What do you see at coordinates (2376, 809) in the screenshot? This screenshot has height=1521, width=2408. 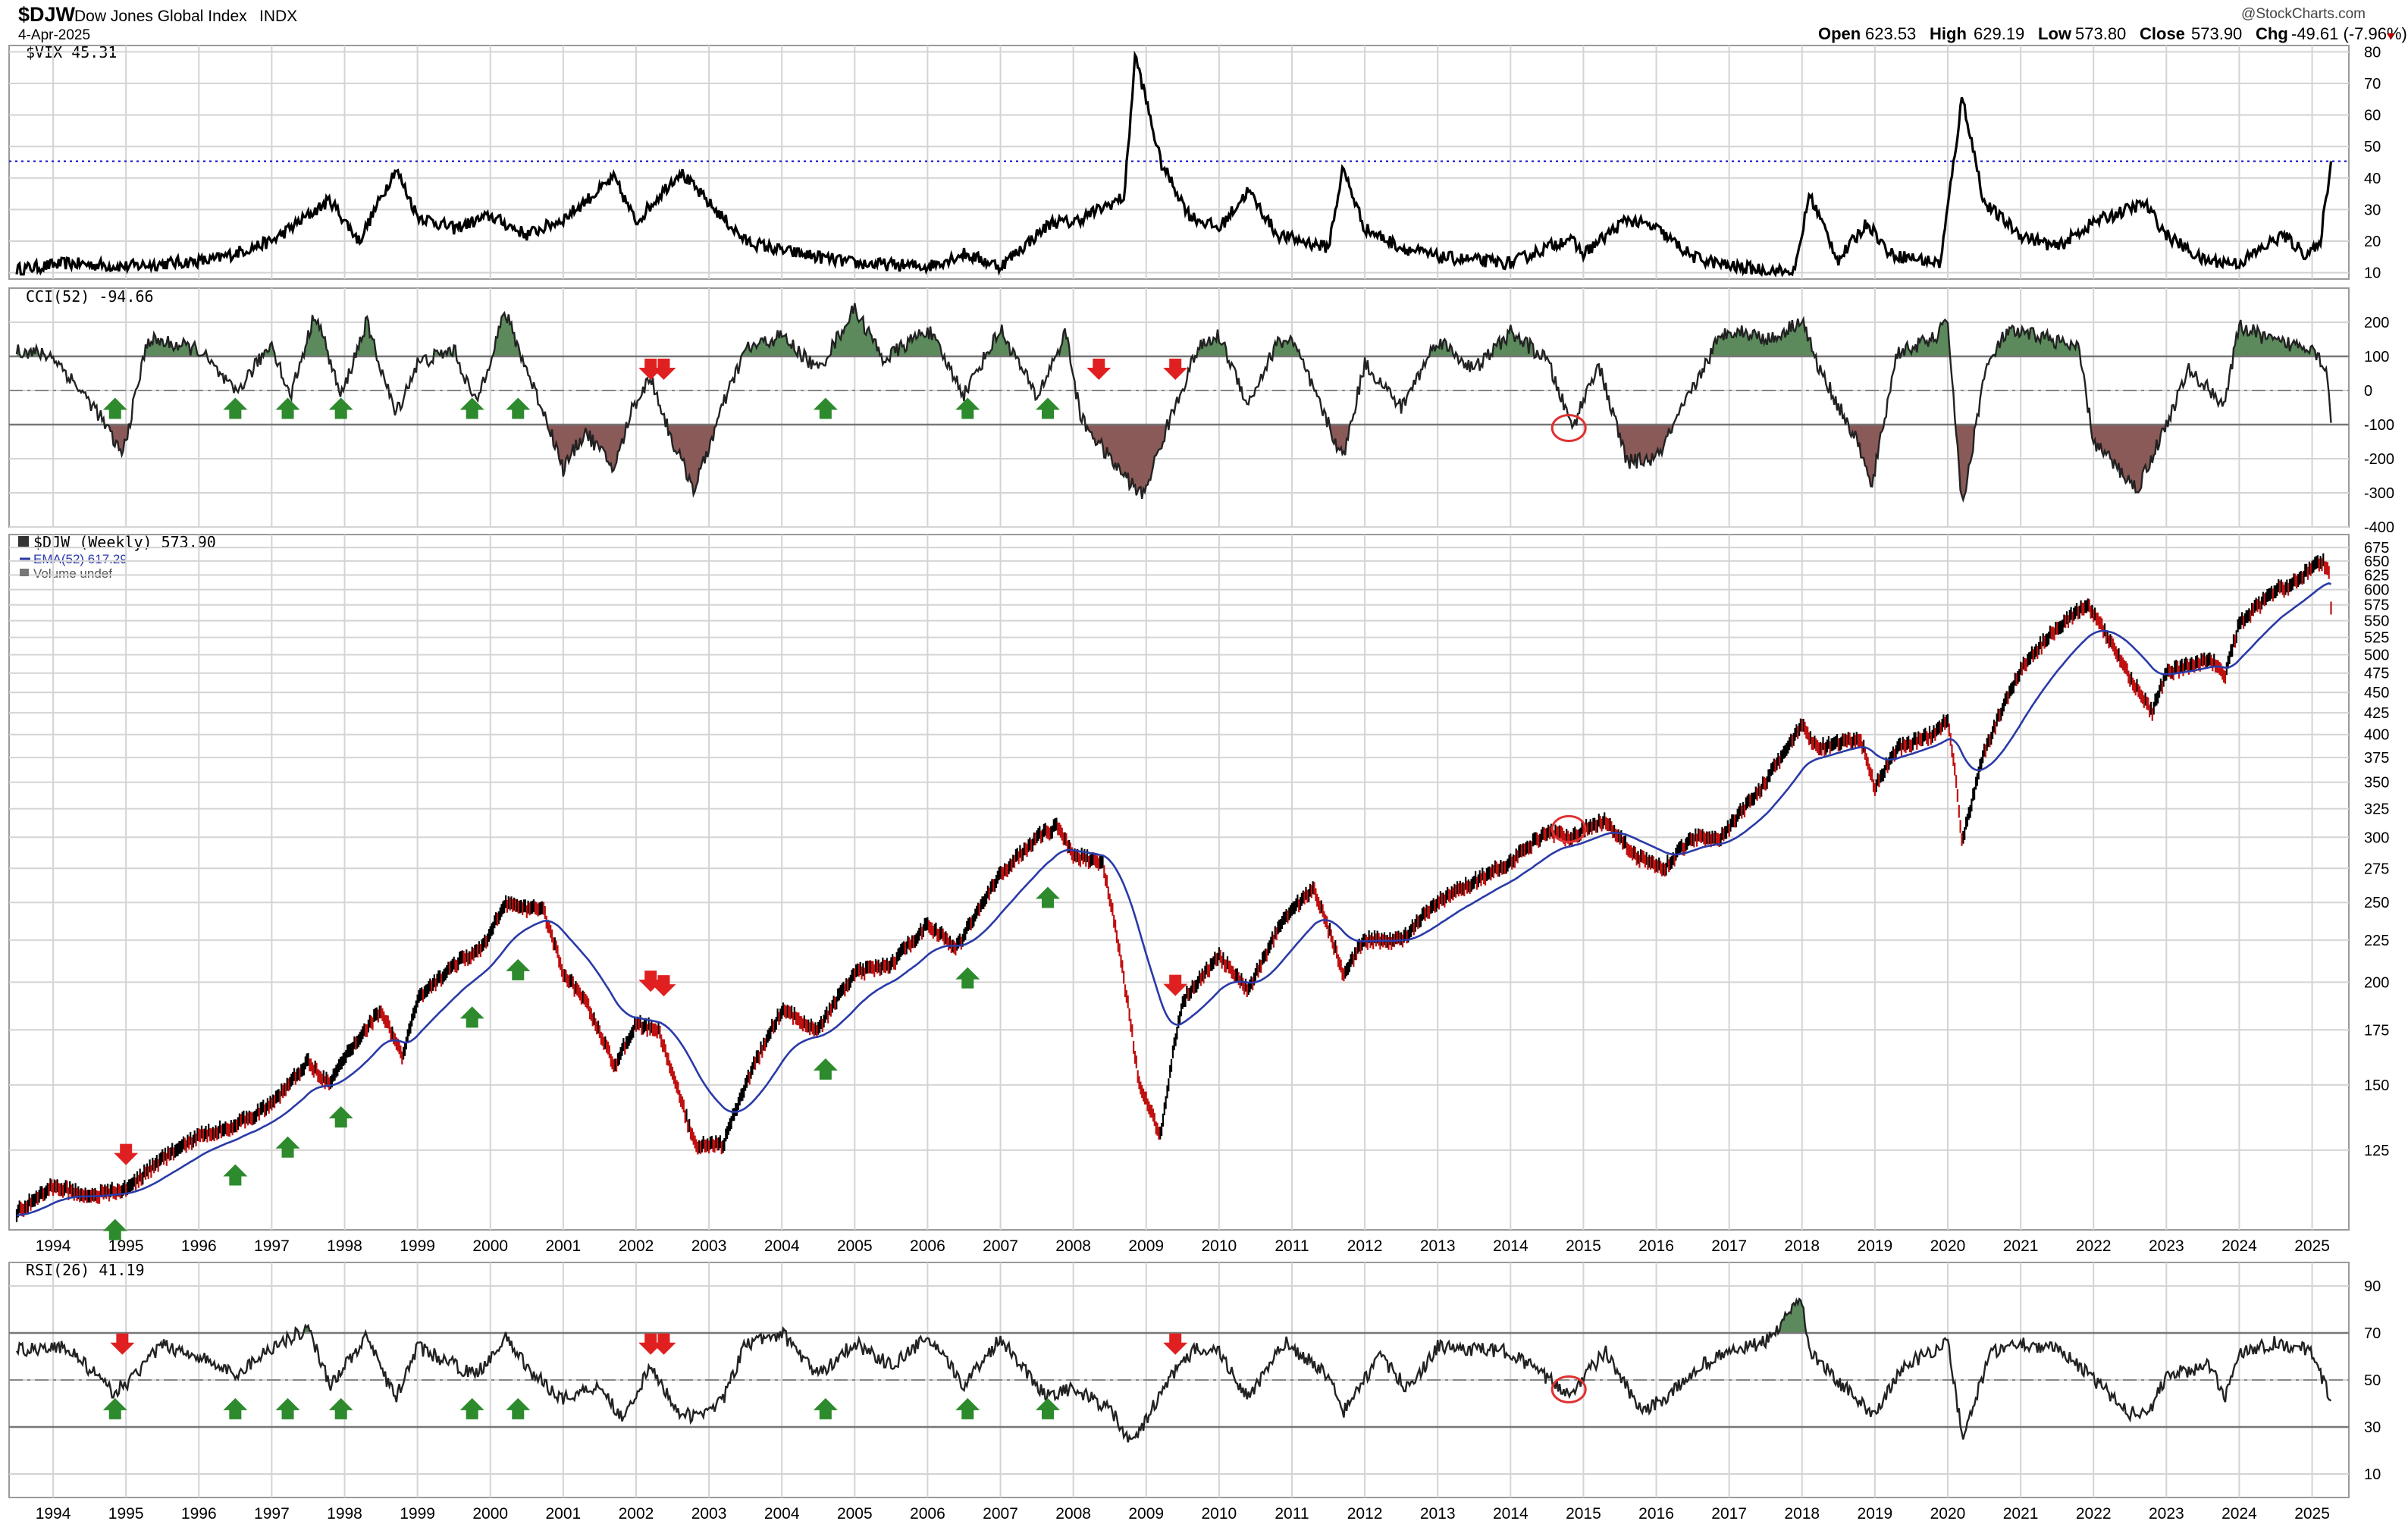 I see `price-ytick: 325` at bounding box center [2376, 809].